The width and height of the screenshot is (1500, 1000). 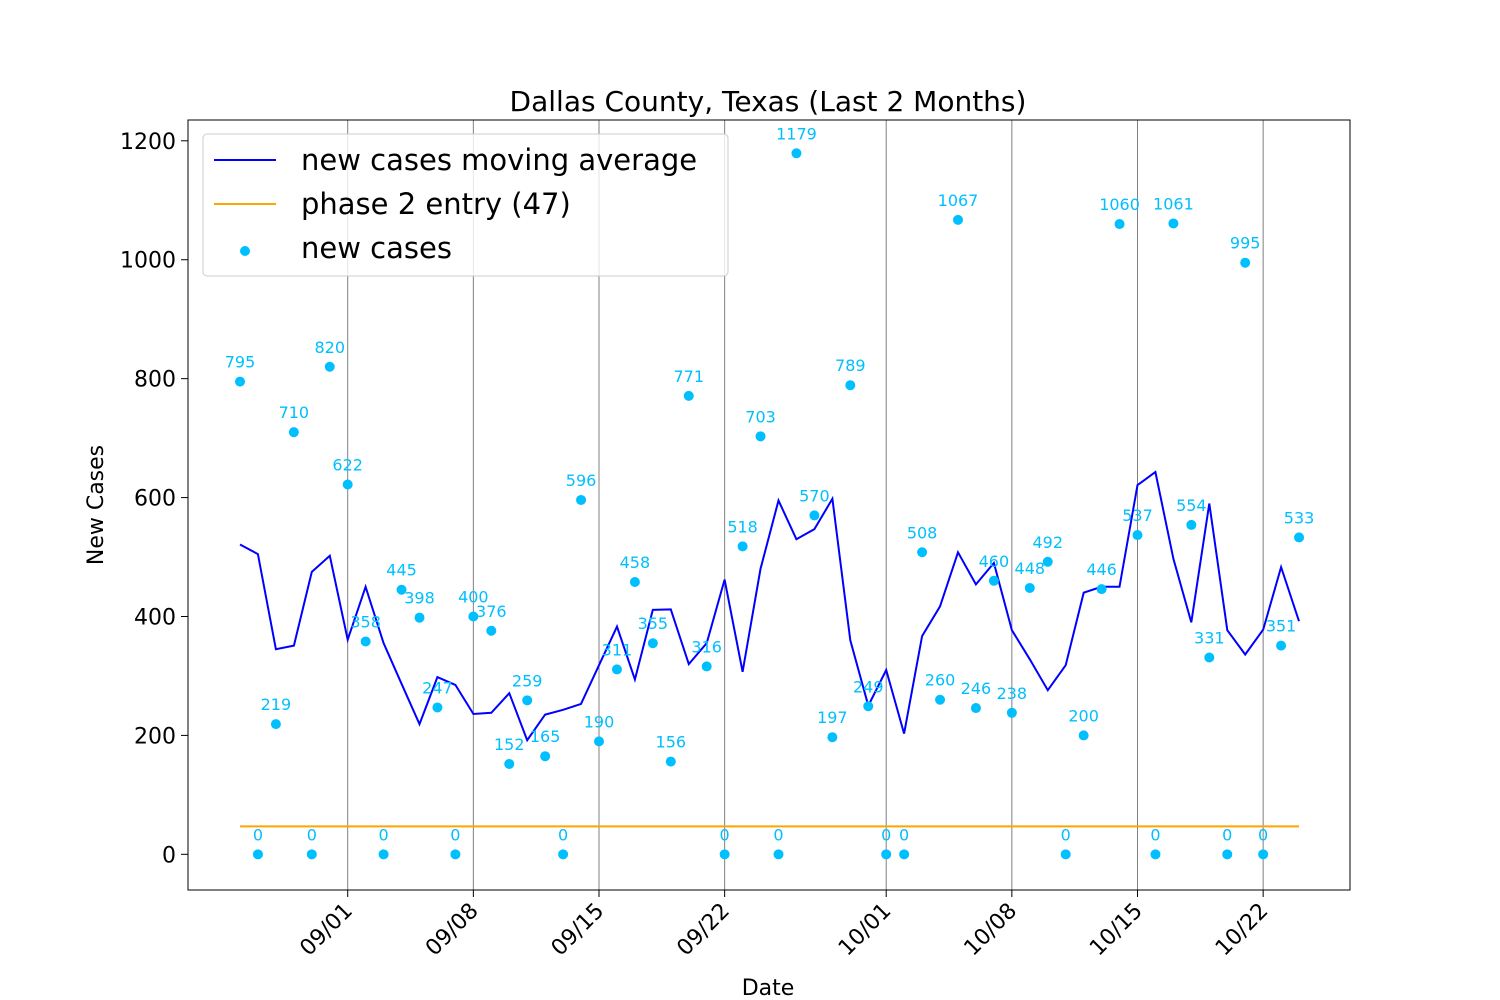 I want to click on new-cases-label: 152, so click(x=509, y=744).